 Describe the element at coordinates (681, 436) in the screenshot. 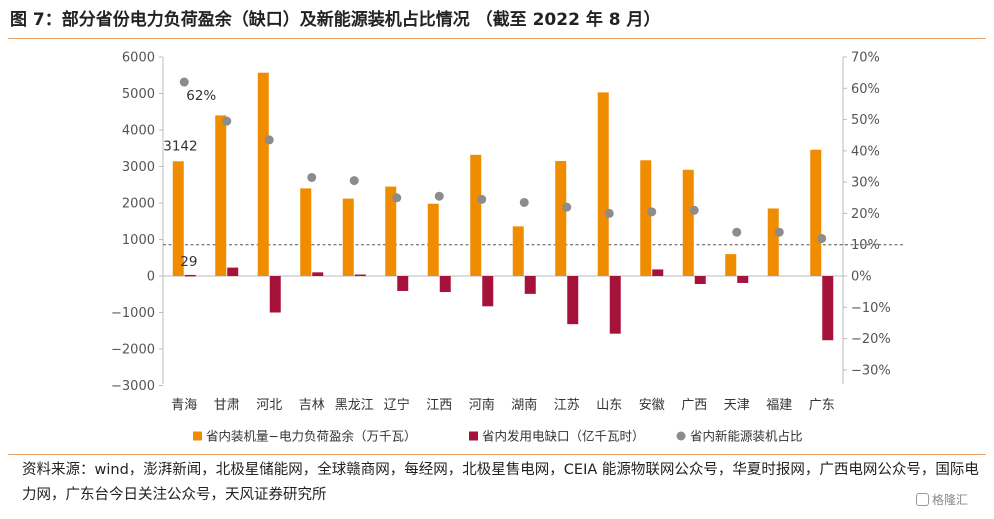

I see `legend-swatch-share` at that location.